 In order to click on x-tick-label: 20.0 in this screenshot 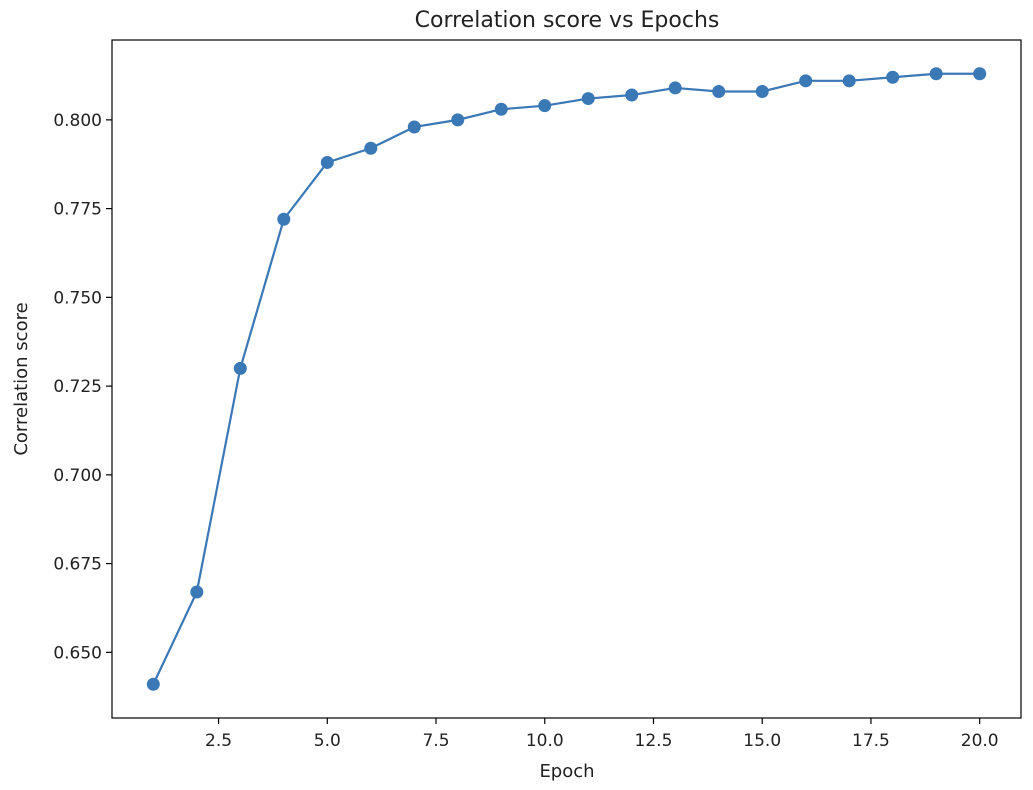, I will do `click(980, 741)`.